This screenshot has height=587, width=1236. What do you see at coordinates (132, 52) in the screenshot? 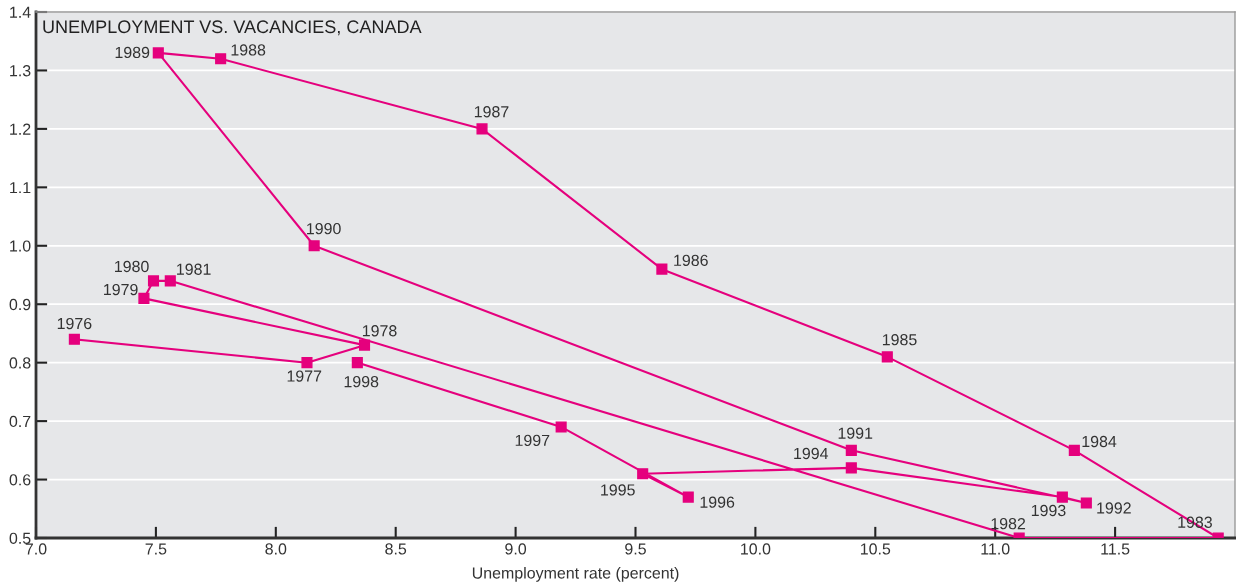
I see `annotation: 1989` at bounding box center [132, 52].